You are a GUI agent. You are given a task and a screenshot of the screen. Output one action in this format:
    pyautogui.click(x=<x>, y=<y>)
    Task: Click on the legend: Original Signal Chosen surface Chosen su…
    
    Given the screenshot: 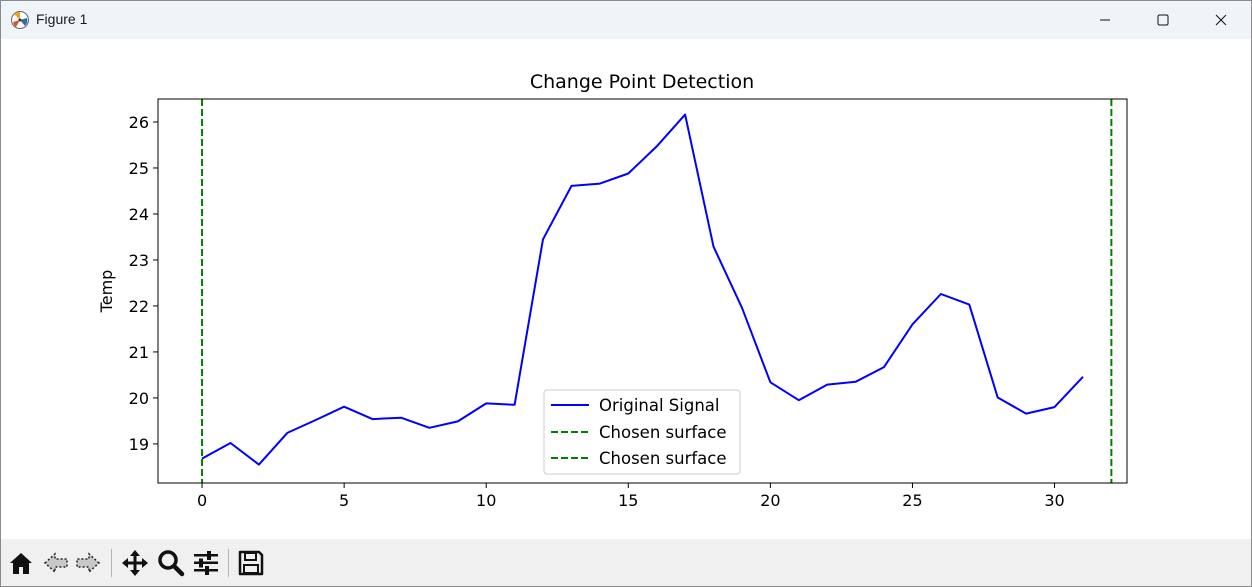 What is the action you would take?
    pyautogui.click(x=642, y=432)
    